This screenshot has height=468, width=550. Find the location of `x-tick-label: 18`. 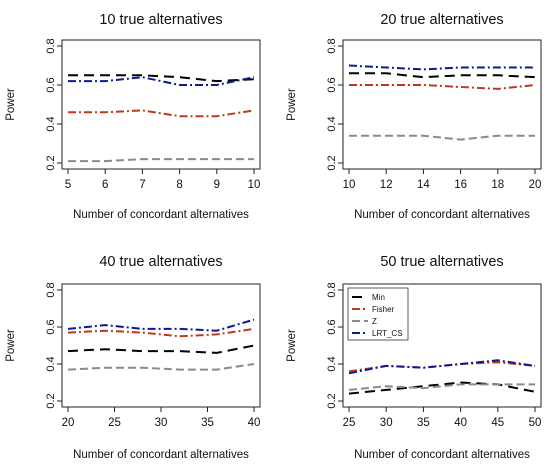

x-tick-label: 18 is located at coordinates (497, 185).